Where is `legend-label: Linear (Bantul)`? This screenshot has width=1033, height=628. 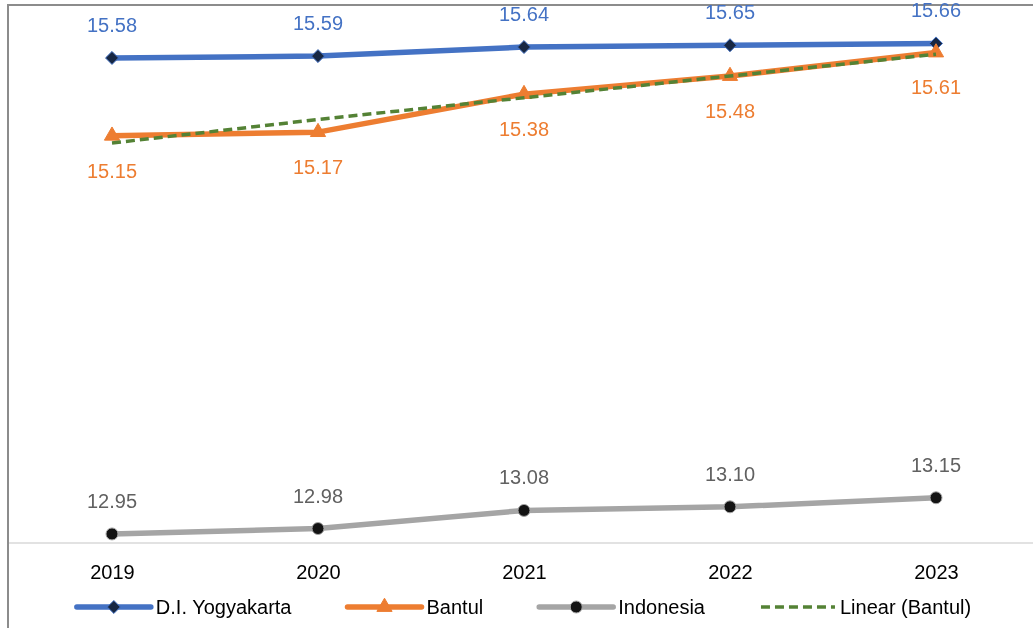 legend-label: Linear (Bantul) is located at coordinates (905, 607).